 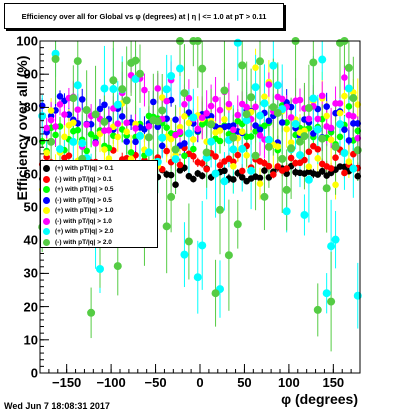 What do you see at coordinates (22, 128) in the screenshot?
I see `y-axis-label: Efficiency over all (%)` at bounding box center [22, 128].